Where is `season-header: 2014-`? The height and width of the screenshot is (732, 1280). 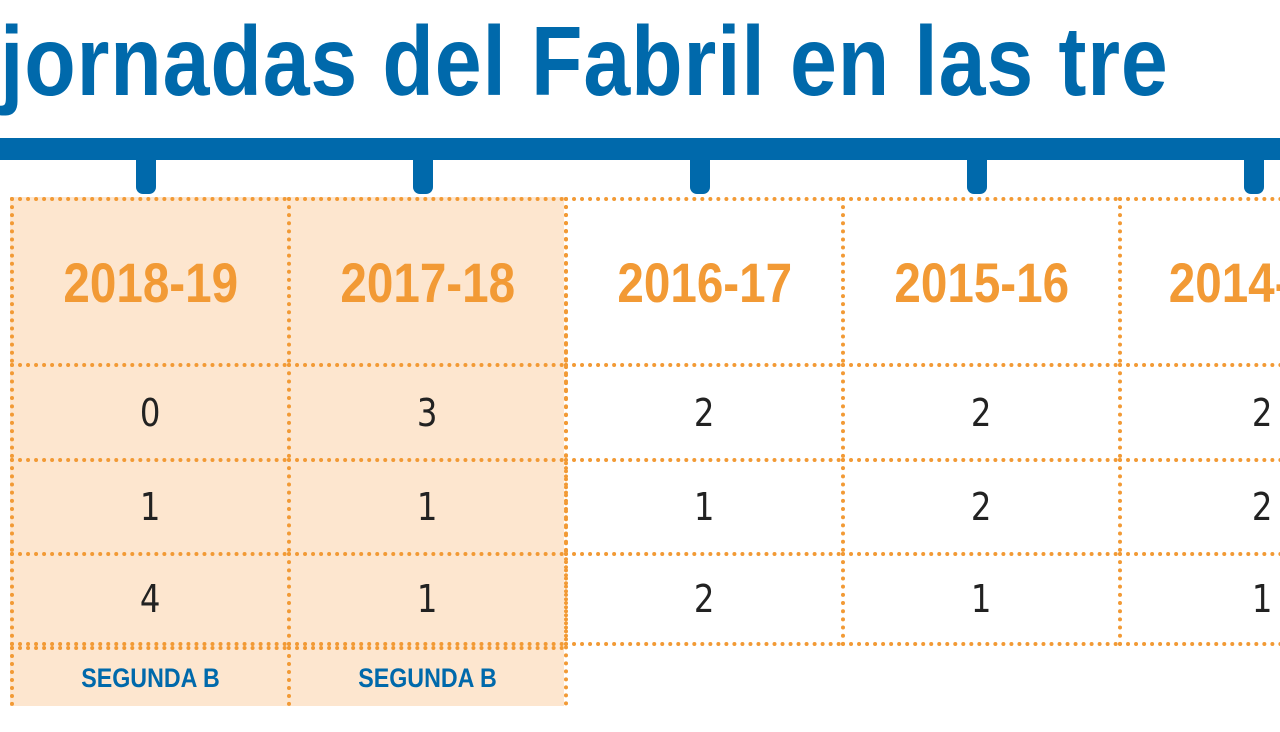
season-header: 2014- is located at coordinates (1199, 280).